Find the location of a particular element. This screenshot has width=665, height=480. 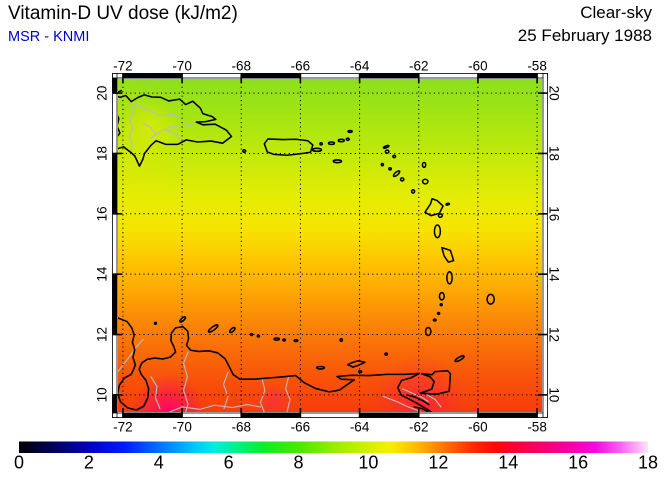

colorbar-tick-label: 4 is located at coordinates (159, 463).